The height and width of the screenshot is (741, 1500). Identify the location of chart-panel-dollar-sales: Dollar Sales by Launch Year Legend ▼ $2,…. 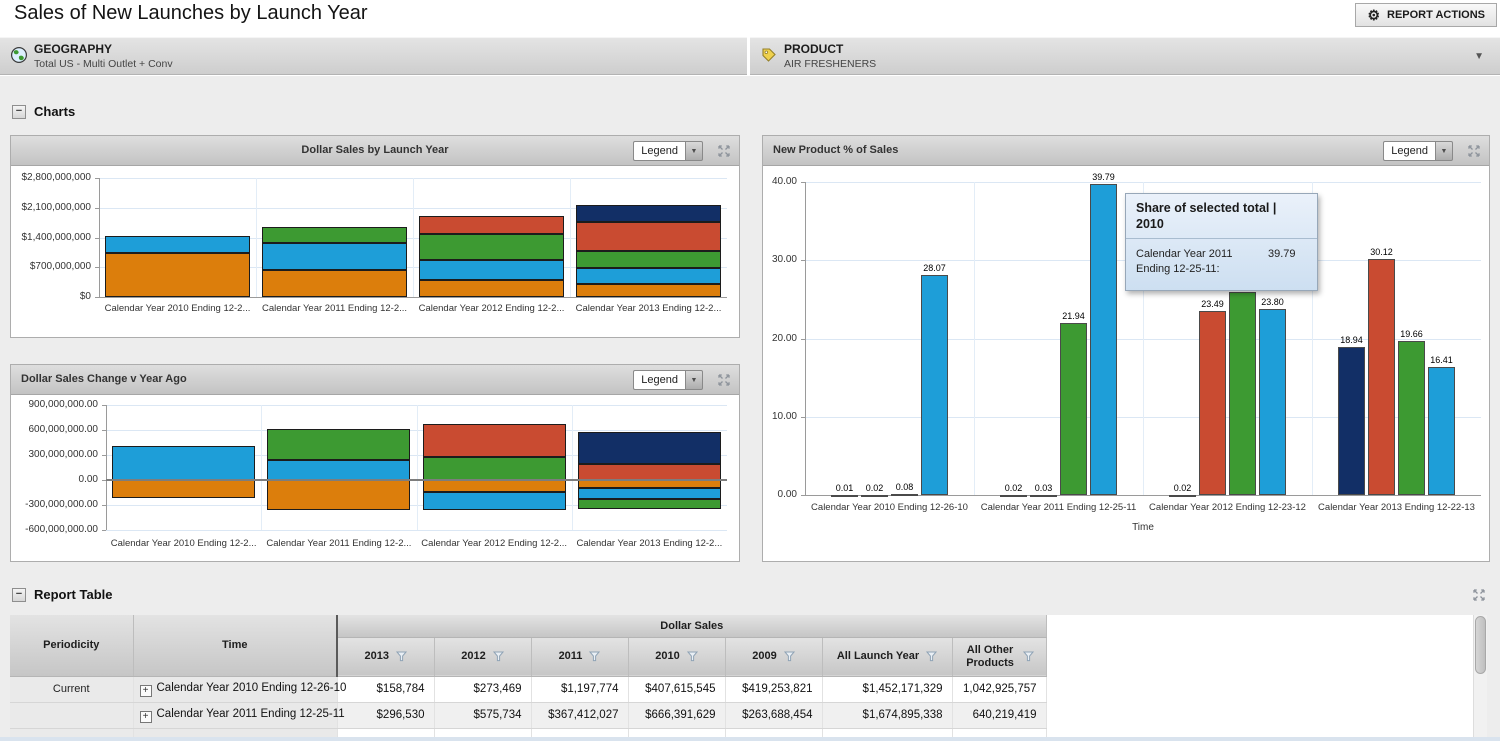
(375, 236).